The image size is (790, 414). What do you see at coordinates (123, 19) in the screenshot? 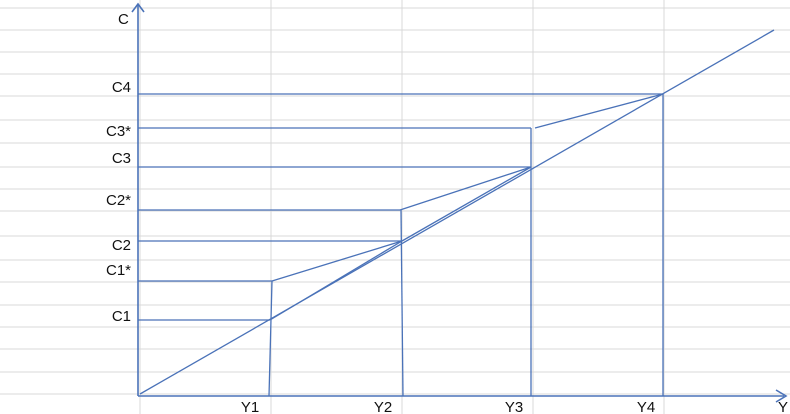
I see `y-axis-label: C` at bounding box center [123, 19].